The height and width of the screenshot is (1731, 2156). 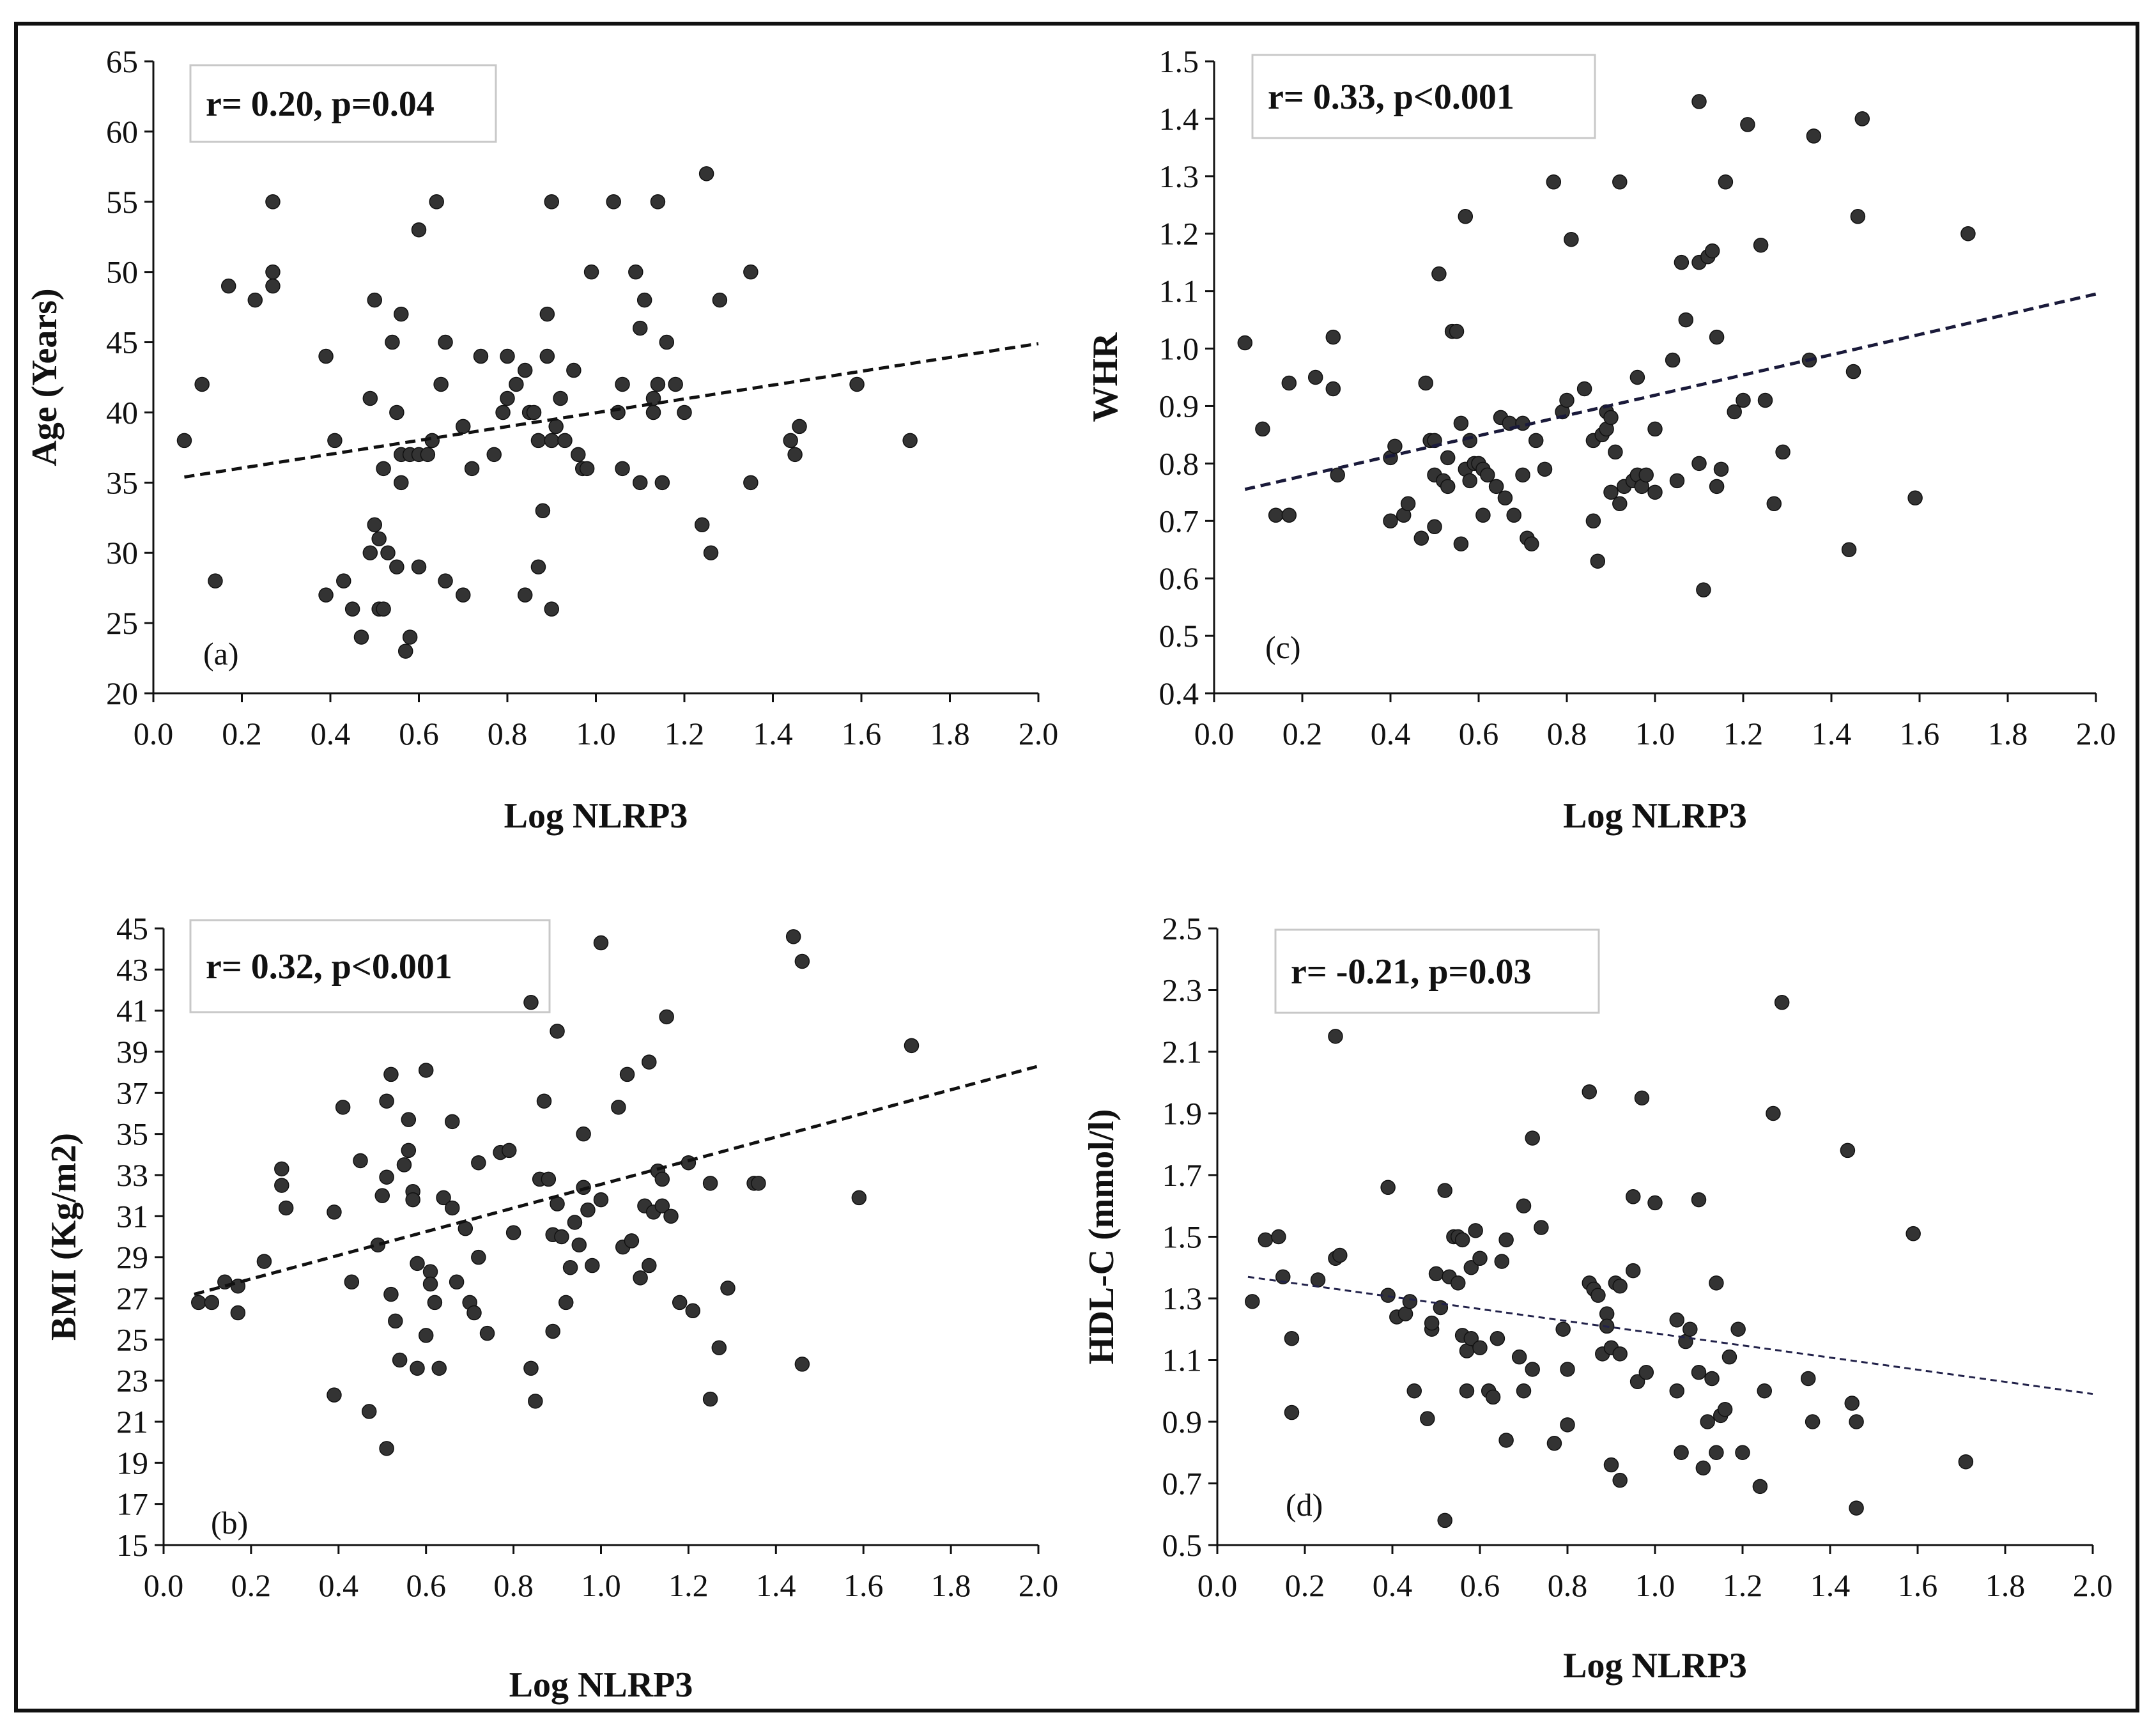 What do you see at coordinates (426, 1585) in the screenshot?
I see `x-tick-label: 0.6` at bounding box center [426, 1585].